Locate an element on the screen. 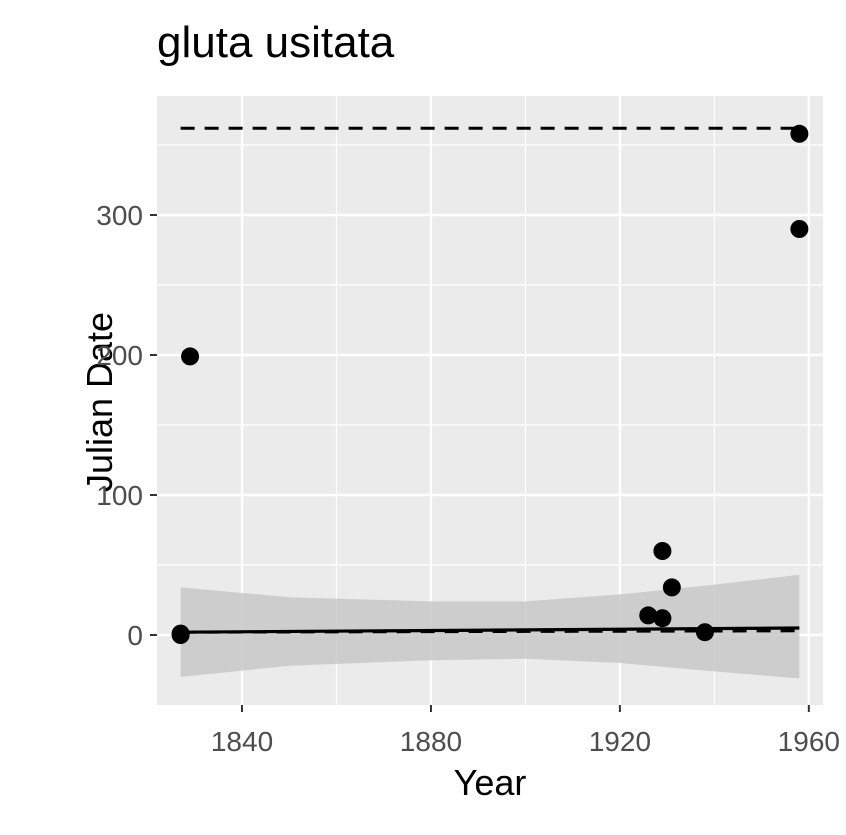  fit-line is located at coordinates (490, 630).